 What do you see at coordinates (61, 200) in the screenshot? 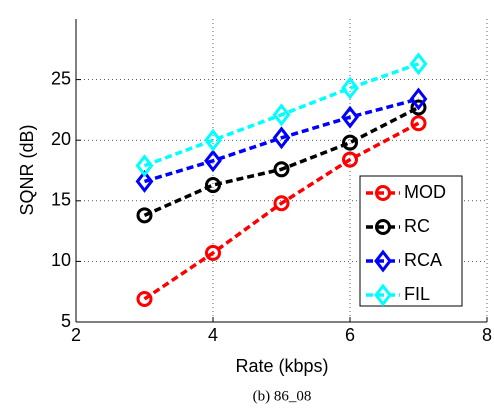
I see `y-tick-label: 15` at bounding box center [61, 200].